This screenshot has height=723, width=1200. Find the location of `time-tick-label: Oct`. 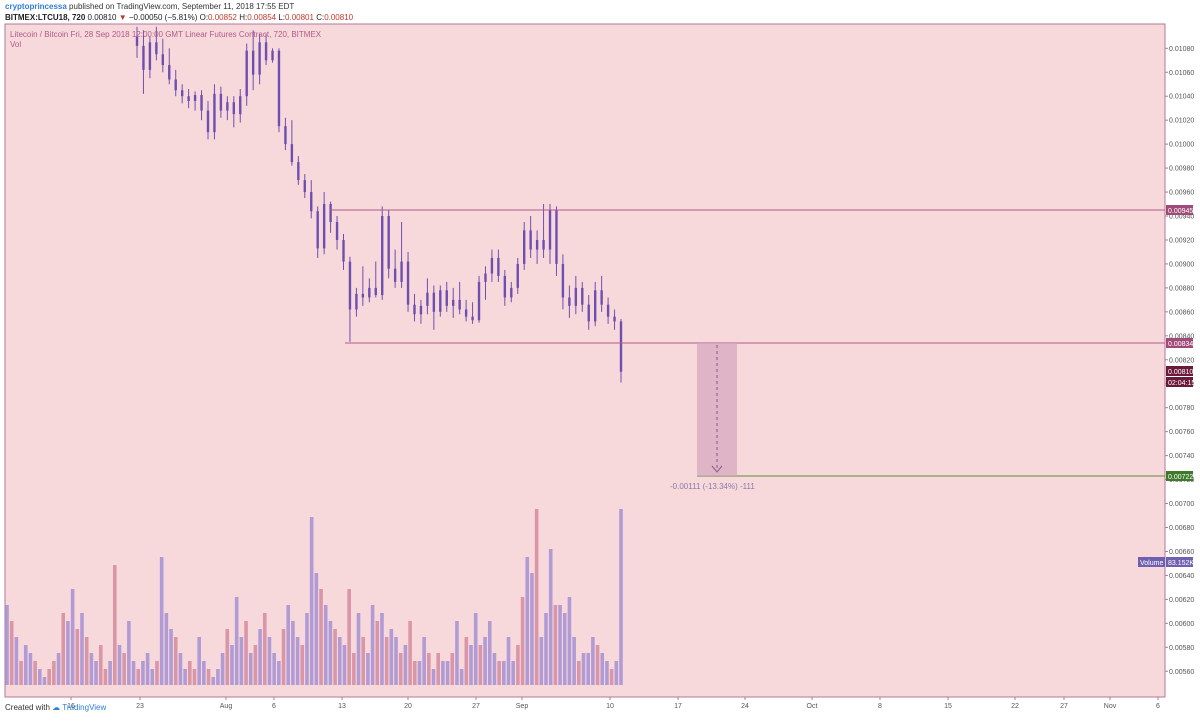

time-tick-label: Oct is located at coordinates (812, 706).